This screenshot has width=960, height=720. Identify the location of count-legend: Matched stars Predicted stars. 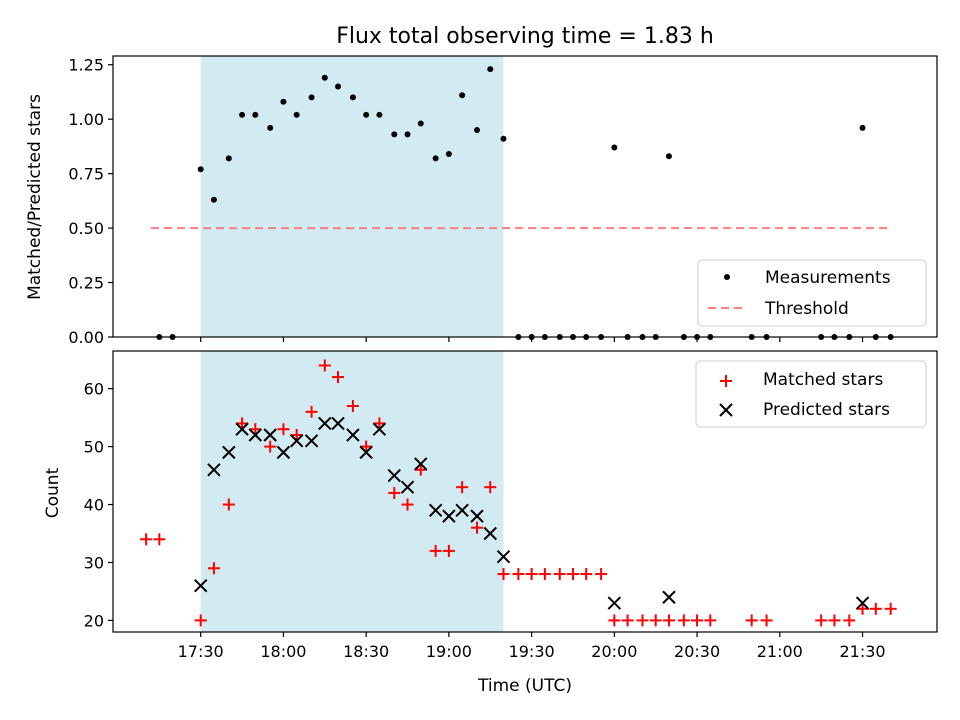
(811, 394).